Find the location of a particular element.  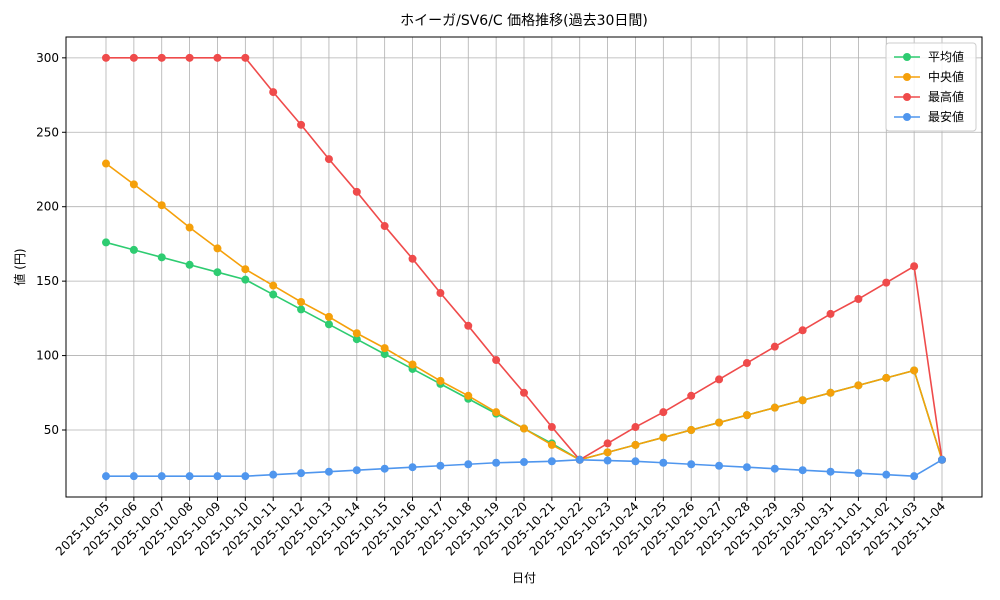

legend-label: 最安値 is located at coordinates (946, 116).